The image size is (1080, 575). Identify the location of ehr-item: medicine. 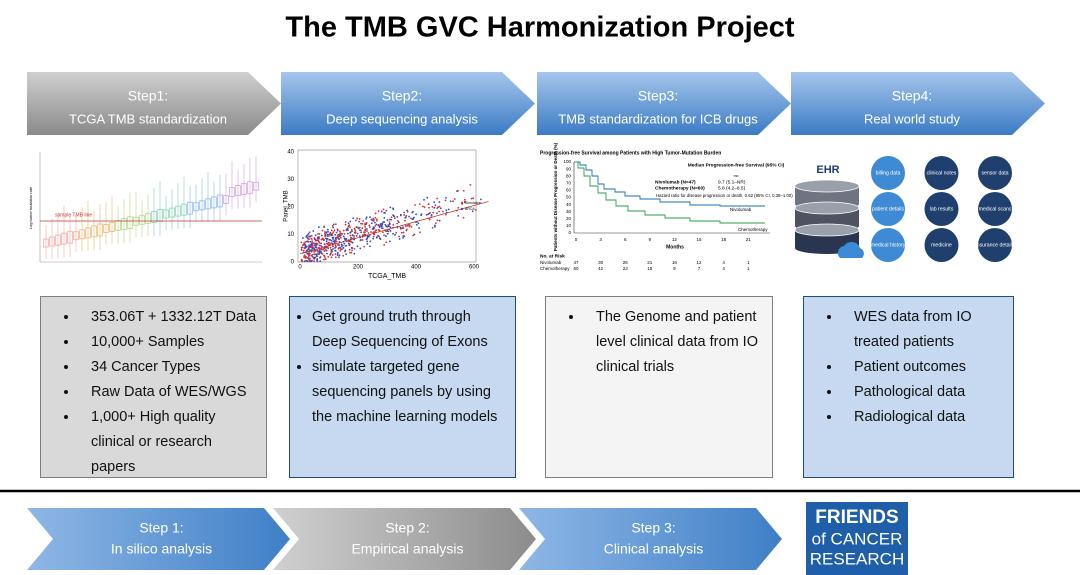
(941, 245).